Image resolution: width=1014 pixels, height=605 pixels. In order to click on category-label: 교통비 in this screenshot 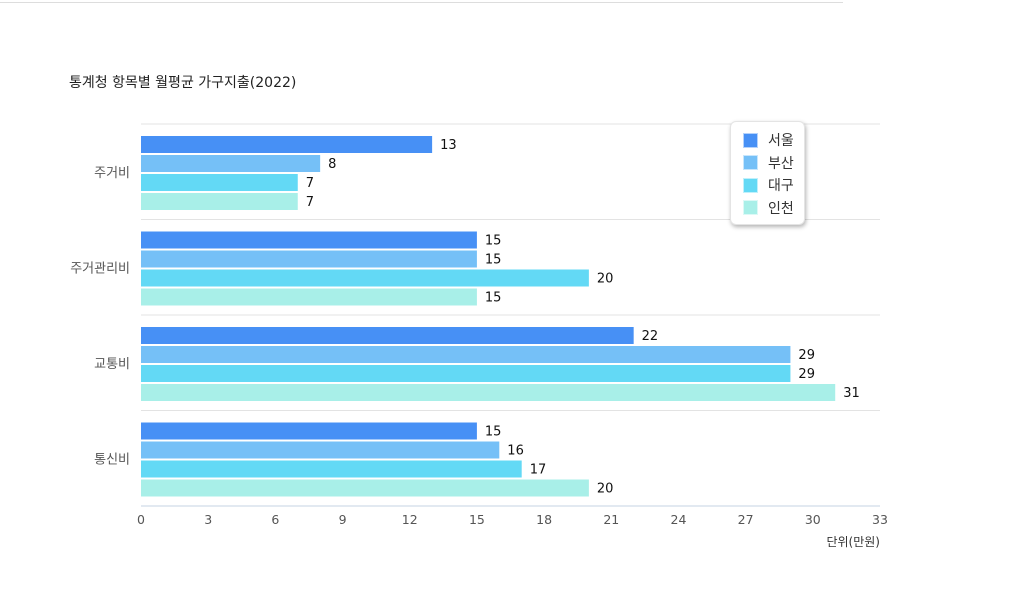, I will do `click(112, 364)`.